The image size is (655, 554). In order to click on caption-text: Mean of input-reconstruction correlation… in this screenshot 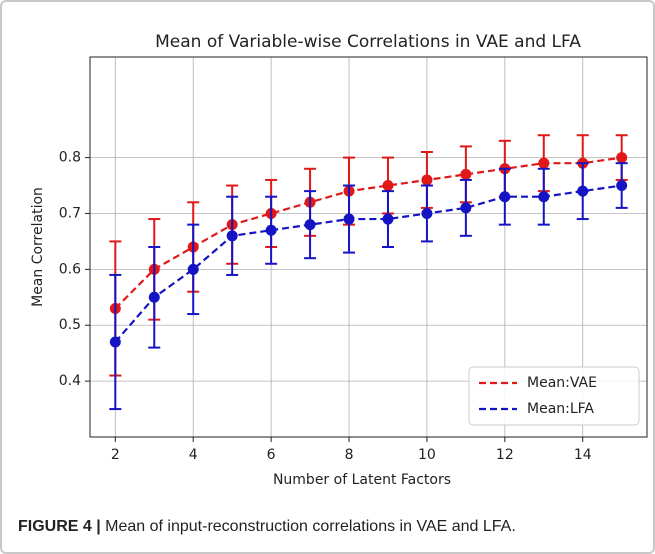, I will do `click(310, 526)`.